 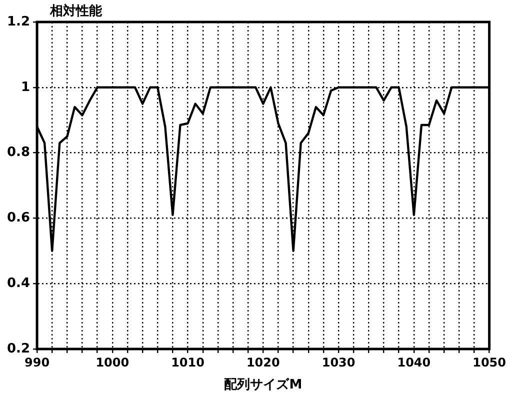 I want to click on x-tick-label: 1010, so click(x=187, y=362).